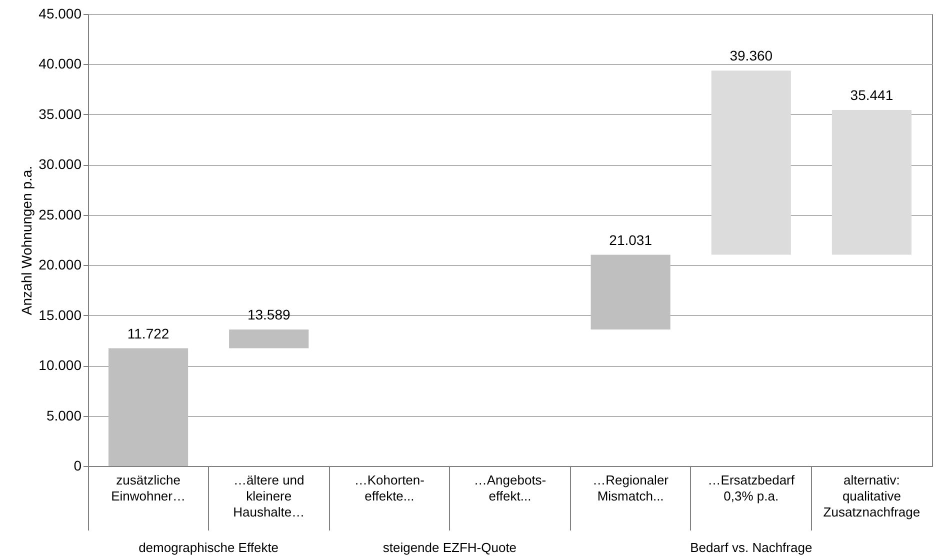 The width and height of the screenshot is (936, 559). Describe the element at coordinates (60, 365) in the screenshot. I see `y-tick-label: 10.000` at that location.